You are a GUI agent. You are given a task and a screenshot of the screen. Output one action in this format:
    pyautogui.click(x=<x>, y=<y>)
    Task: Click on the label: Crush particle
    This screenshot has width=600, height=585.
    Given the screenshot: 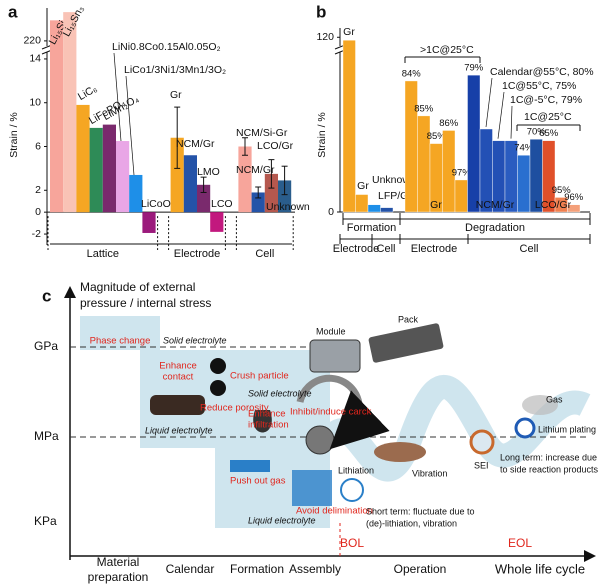 What is the action you would take?
    pyautogui.click(x=259, y=376)
    